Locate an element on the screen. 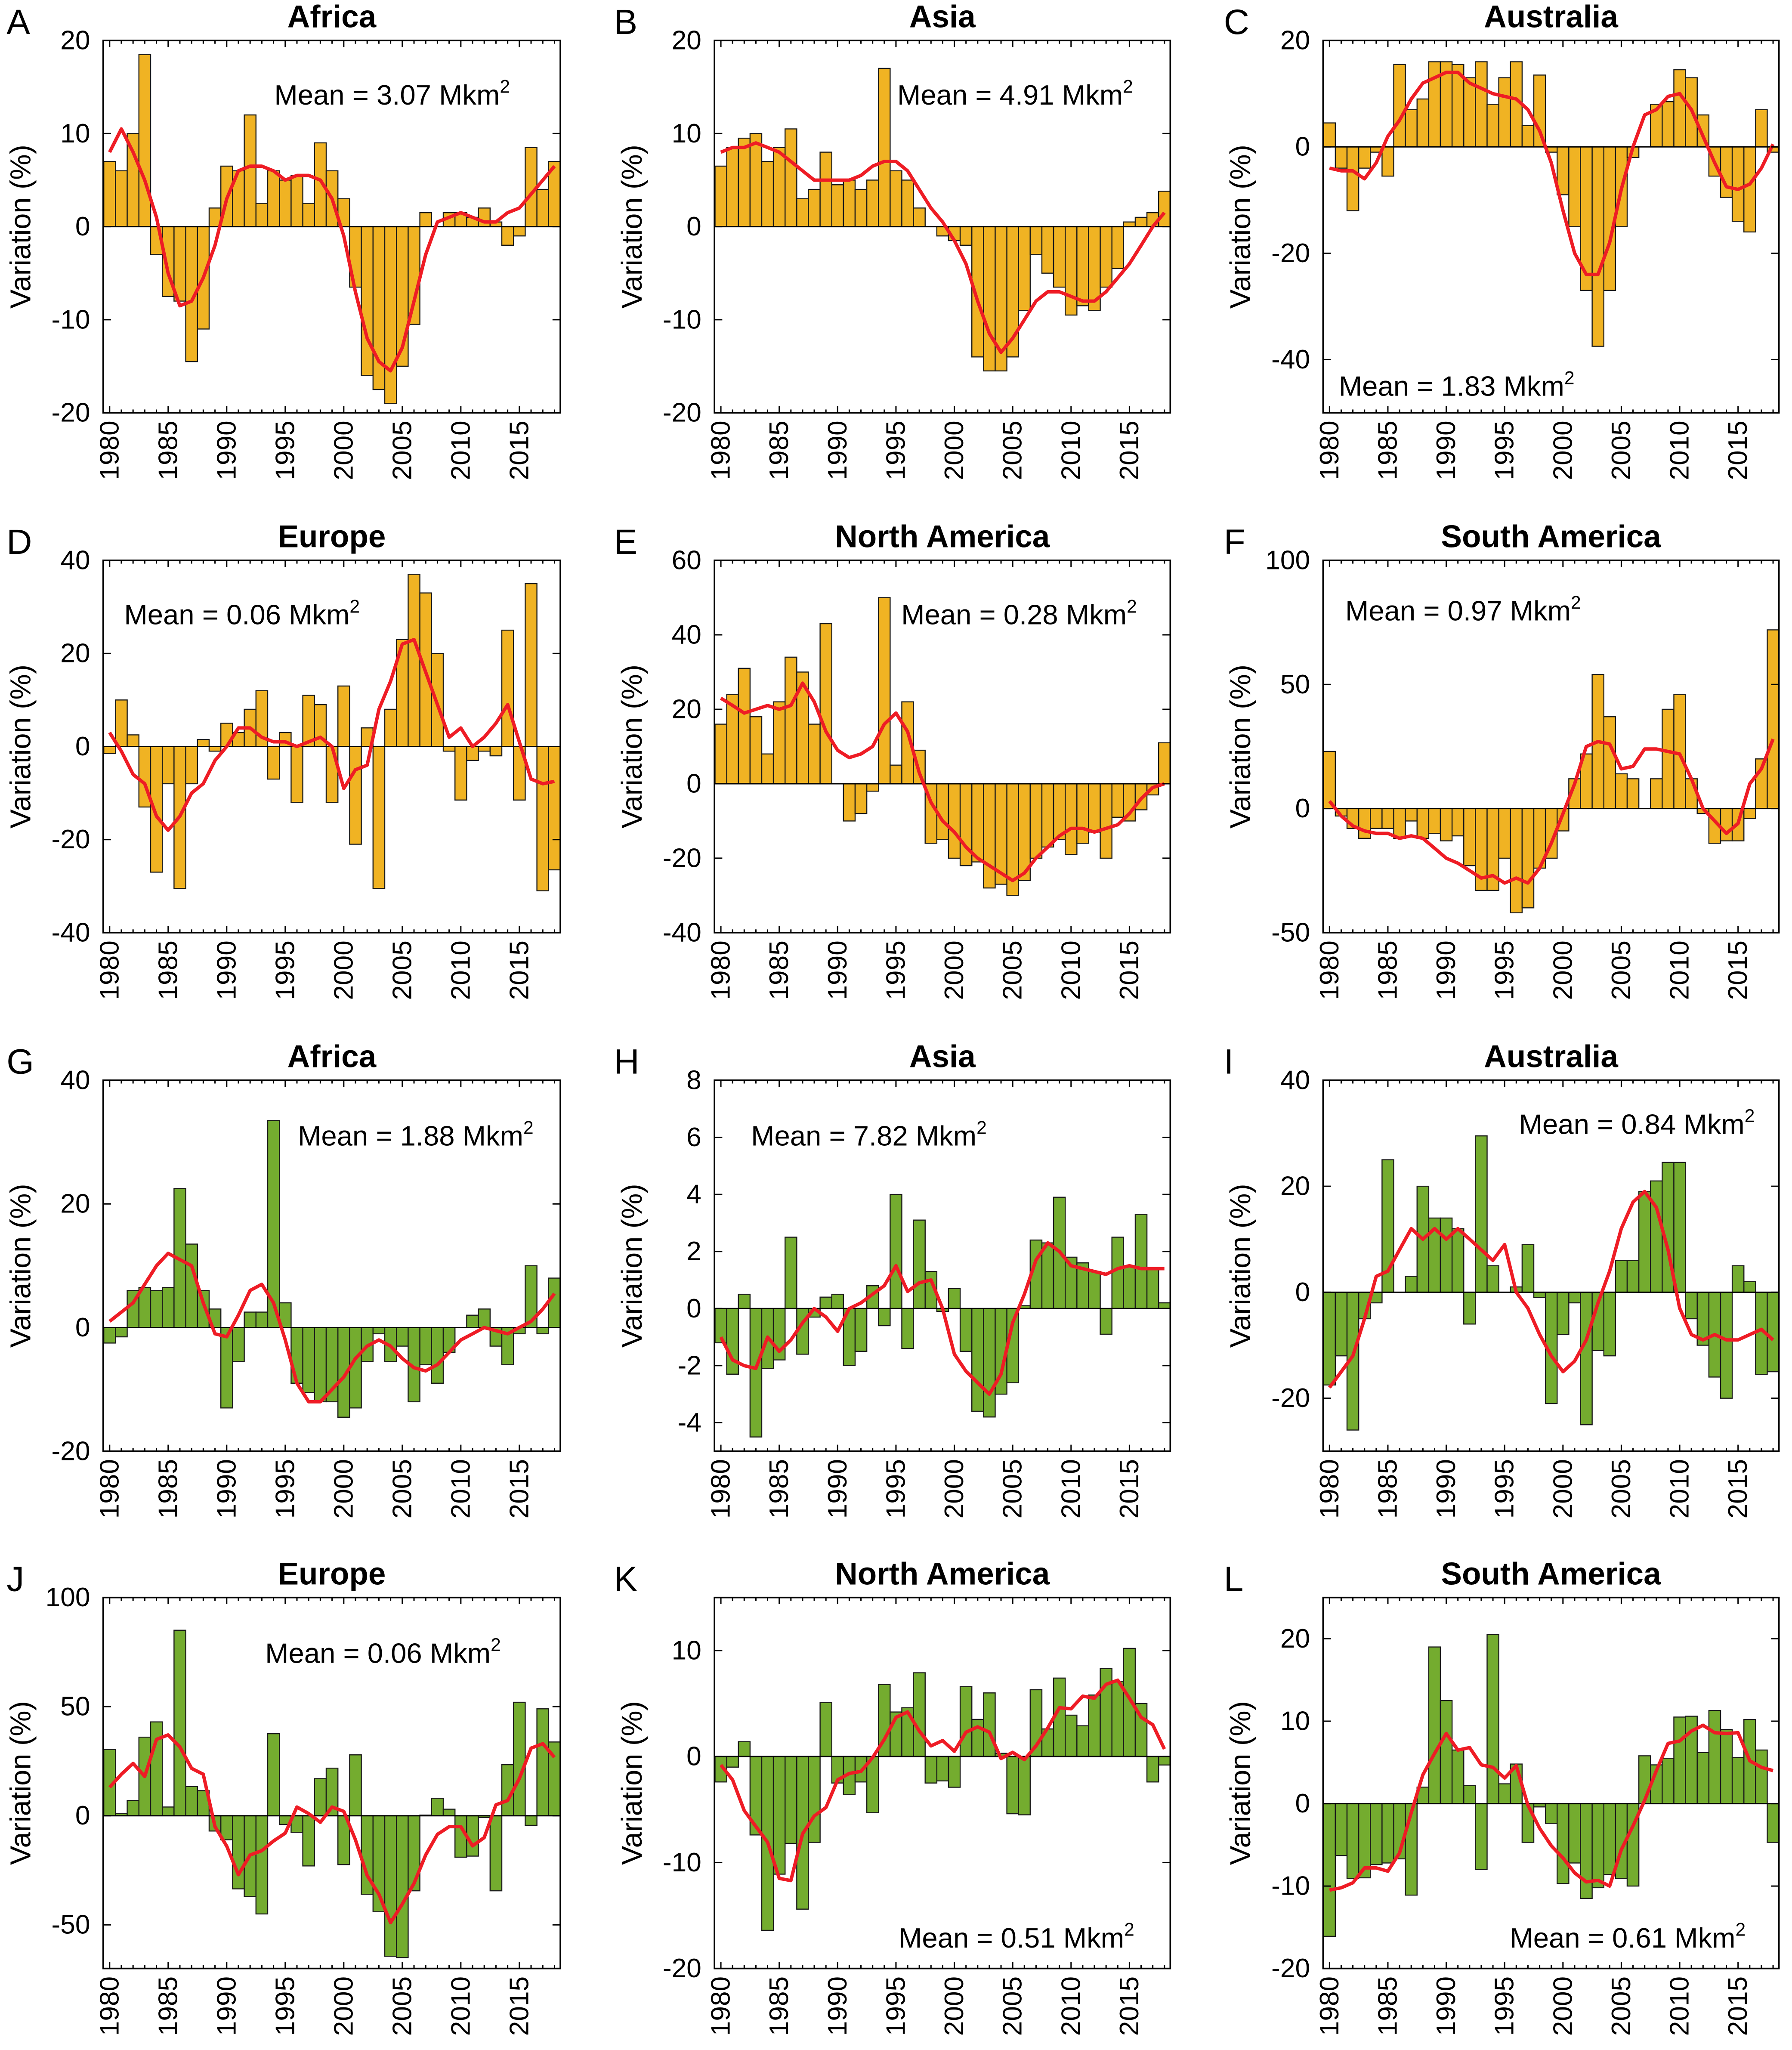 The width and height of the screenshot is (1792, 2050). bar-1981 is located at coordinates (121, 723).